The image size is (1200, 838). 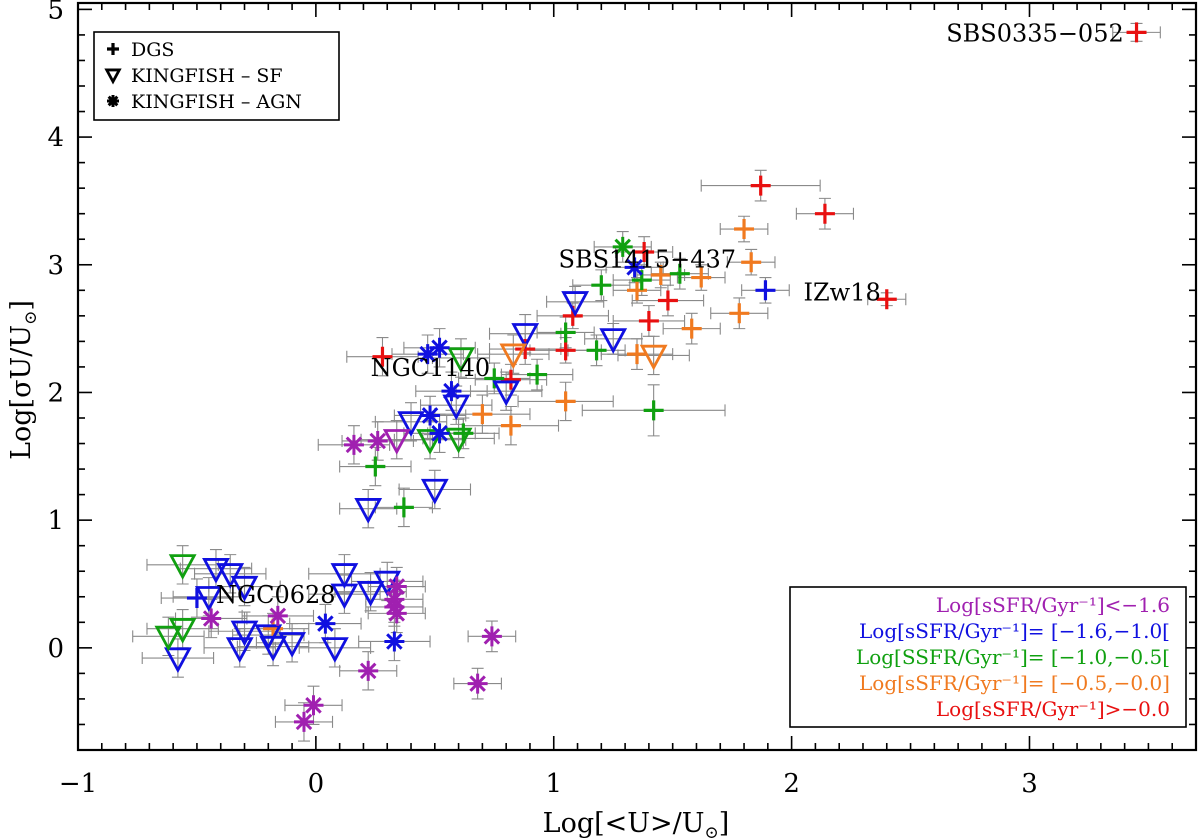 I want to click on color-legend-entry: Log[sSFR/Gyr⁻¹]= [−1.6,−1.0[, so click(x=1014, y=631).